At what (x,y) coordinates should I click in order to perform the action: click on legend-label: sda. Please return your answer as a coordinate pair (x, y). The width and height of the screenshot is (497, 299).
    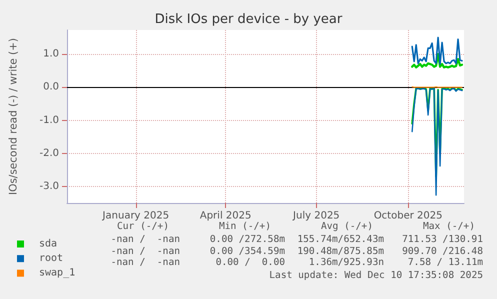
    Looking at the image, I should click on (48, 244).